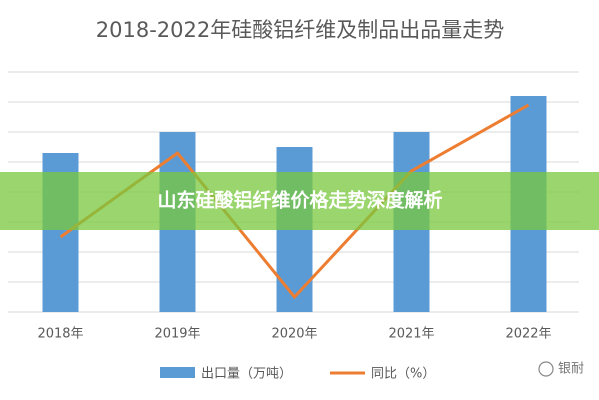  I want to click on x-tick-label: 2021年, so click(411, 334).